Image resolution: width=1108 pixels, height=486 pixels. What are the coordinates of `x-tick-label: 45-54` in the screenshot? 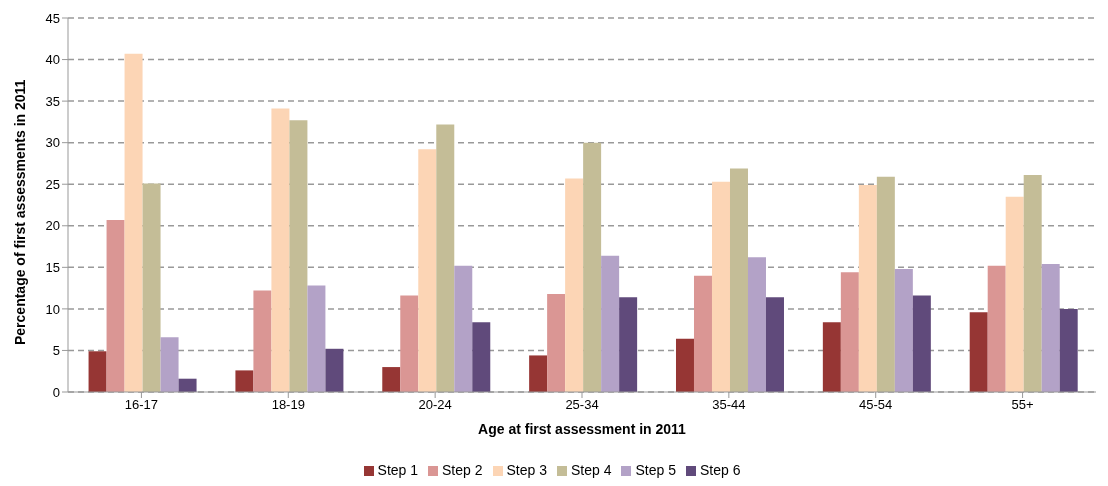 It's located at (876, 405).